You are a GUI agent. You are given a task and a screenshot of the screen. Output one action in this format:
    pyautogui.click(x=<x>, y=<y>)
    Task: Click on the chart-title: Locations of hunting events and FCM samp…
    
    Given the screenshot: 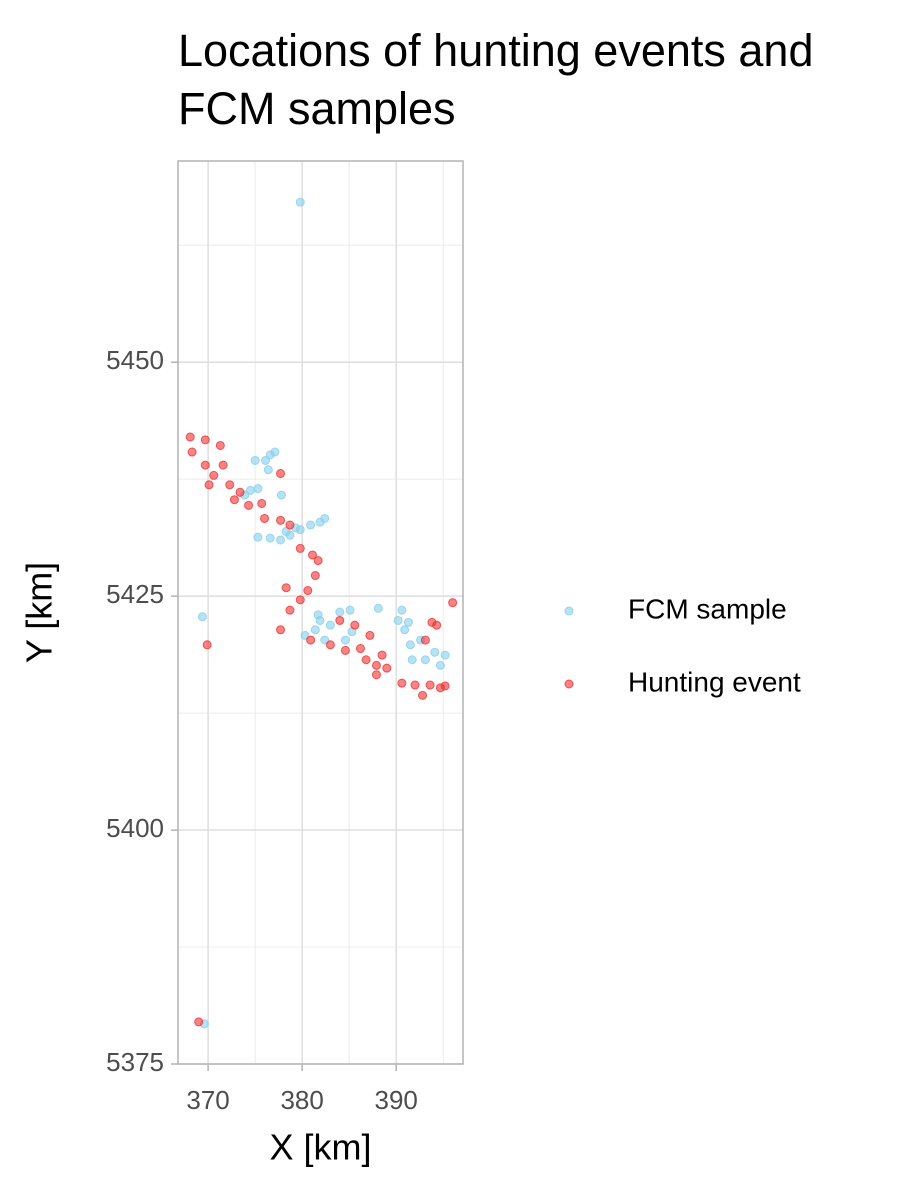 What is the action you would take?
    pyautogui.click(x=496, y=79)
    